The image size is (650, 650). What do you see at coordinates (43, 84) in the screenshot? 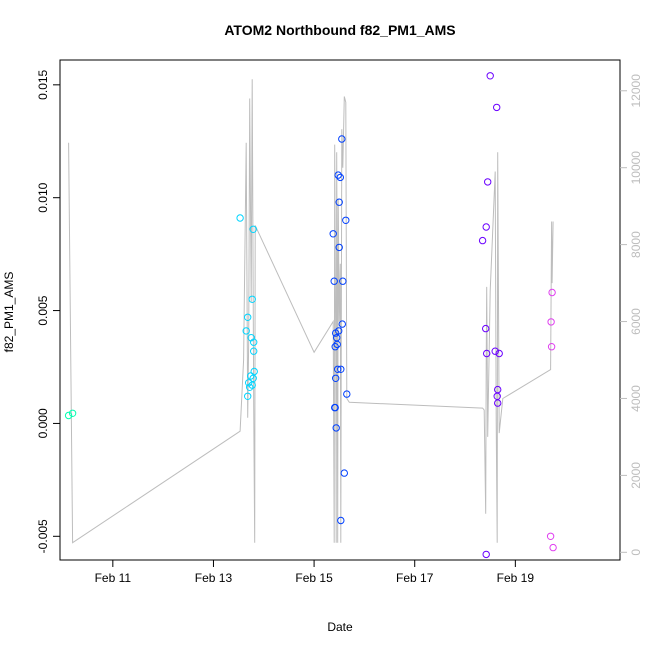
I see `y-tick-label: 0.015` at bounding box center [43, 84].